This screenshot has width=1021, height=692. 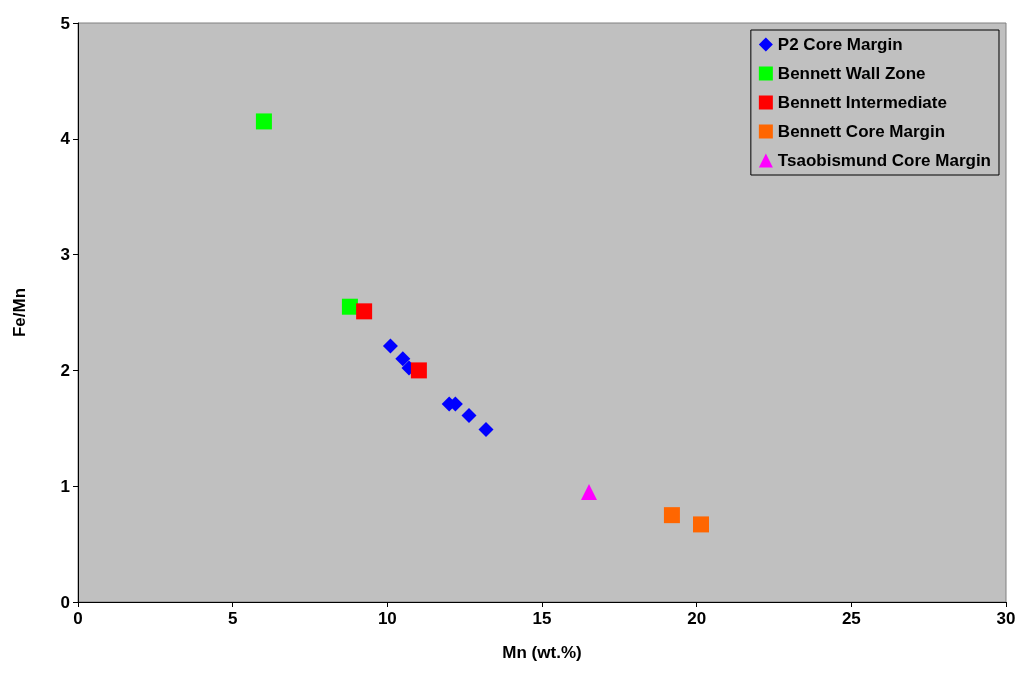 I want to click on y-tick-label: 1, so click(x=65, y=486).